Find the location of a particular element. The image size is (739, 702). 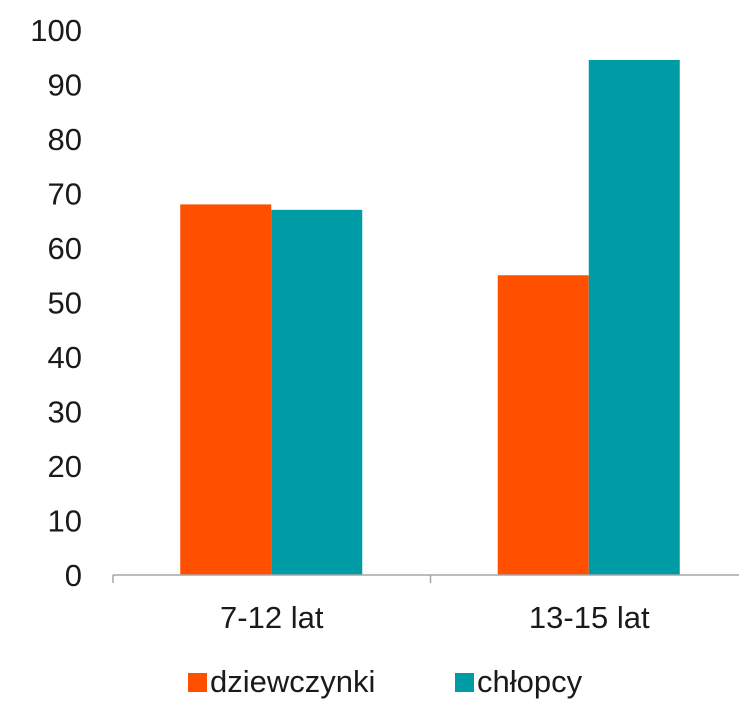

y-tick-label: 0 is located at coordinates (73, 575).